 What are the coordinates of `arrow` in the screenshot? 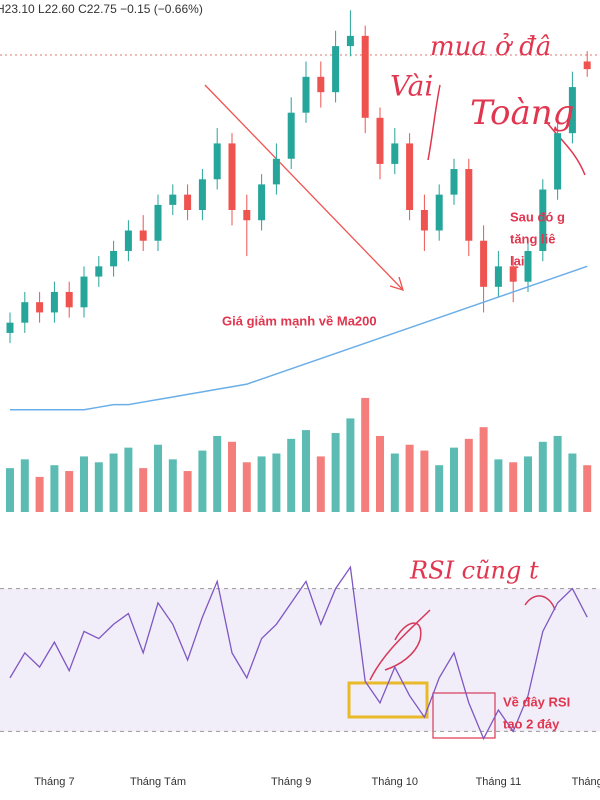 It's located at (304, 187).